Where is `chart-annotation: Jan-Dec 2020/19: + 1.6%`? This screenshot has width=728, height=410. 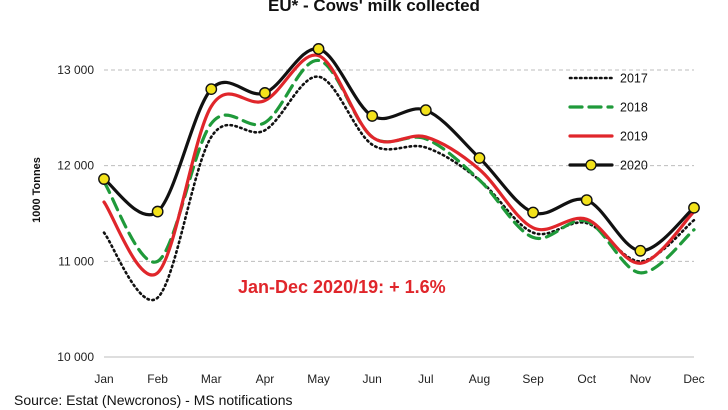 chart-annotation: Jan-Dec 2020/19: + 1.6% is located at coordinates (342, 287).